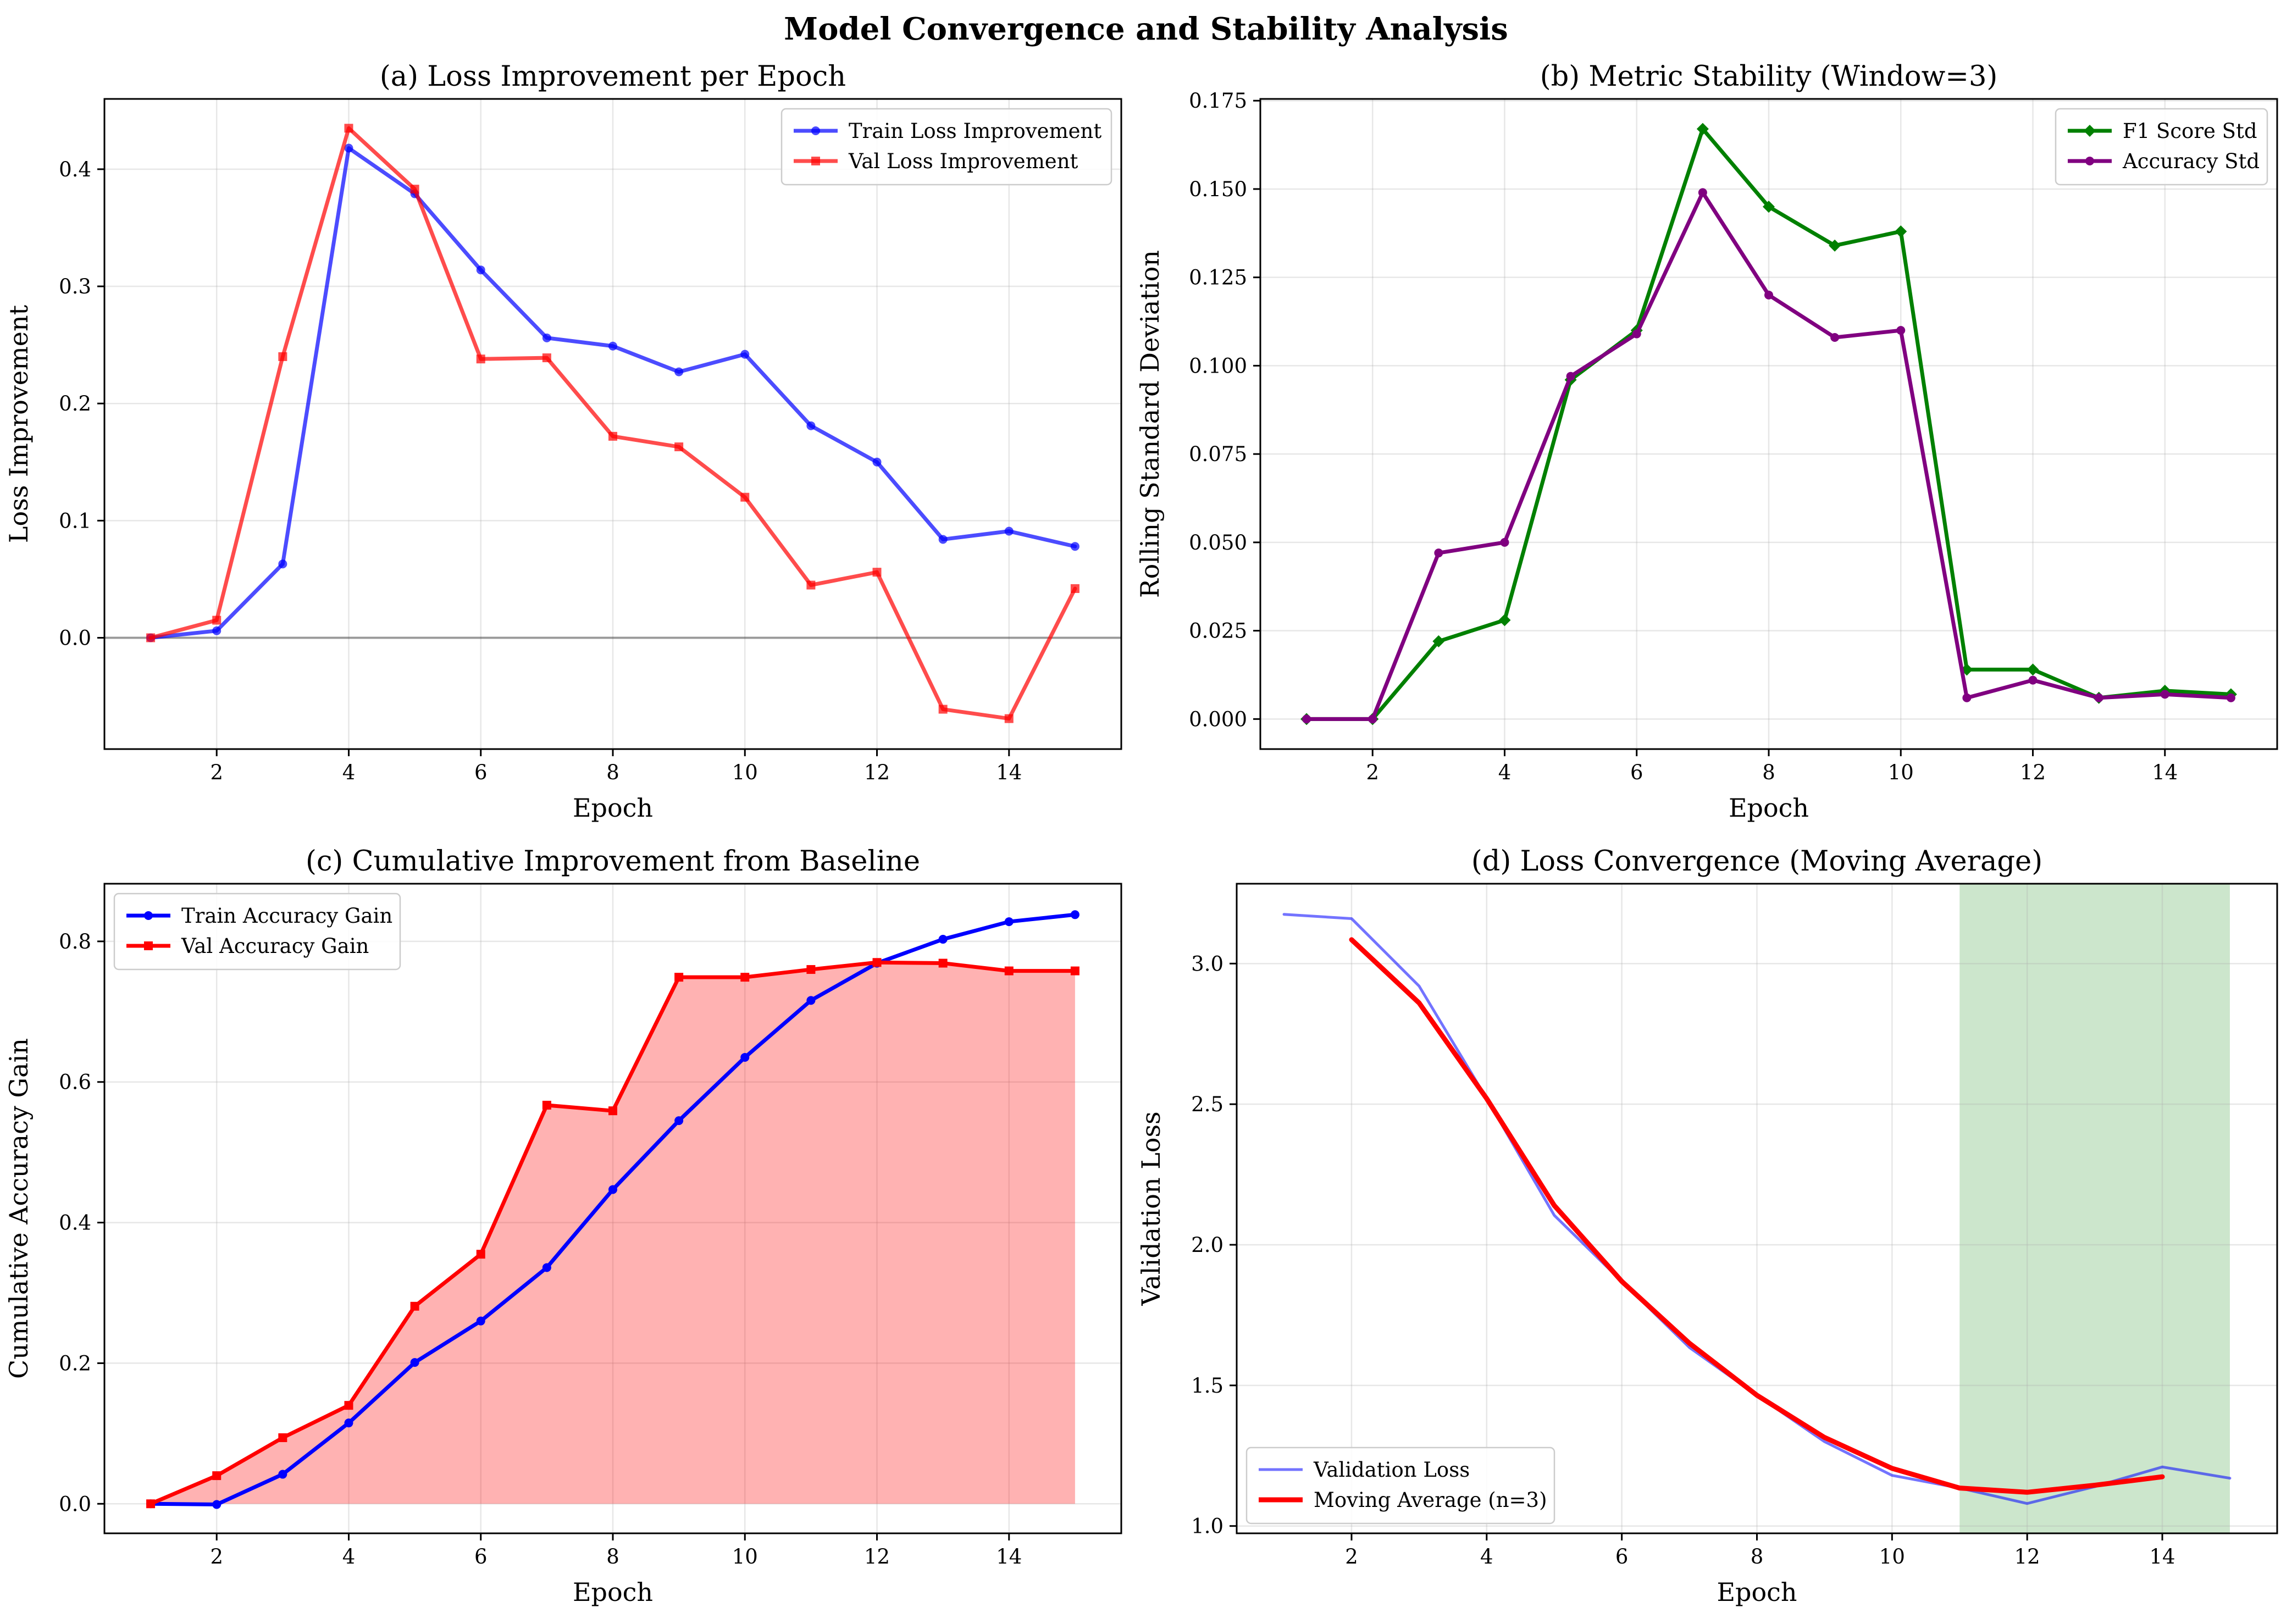  What do you see at coordinates (1768, 456) in the screenshot?
I see `series-accuracy-std` at bounding box center [1768, 456].